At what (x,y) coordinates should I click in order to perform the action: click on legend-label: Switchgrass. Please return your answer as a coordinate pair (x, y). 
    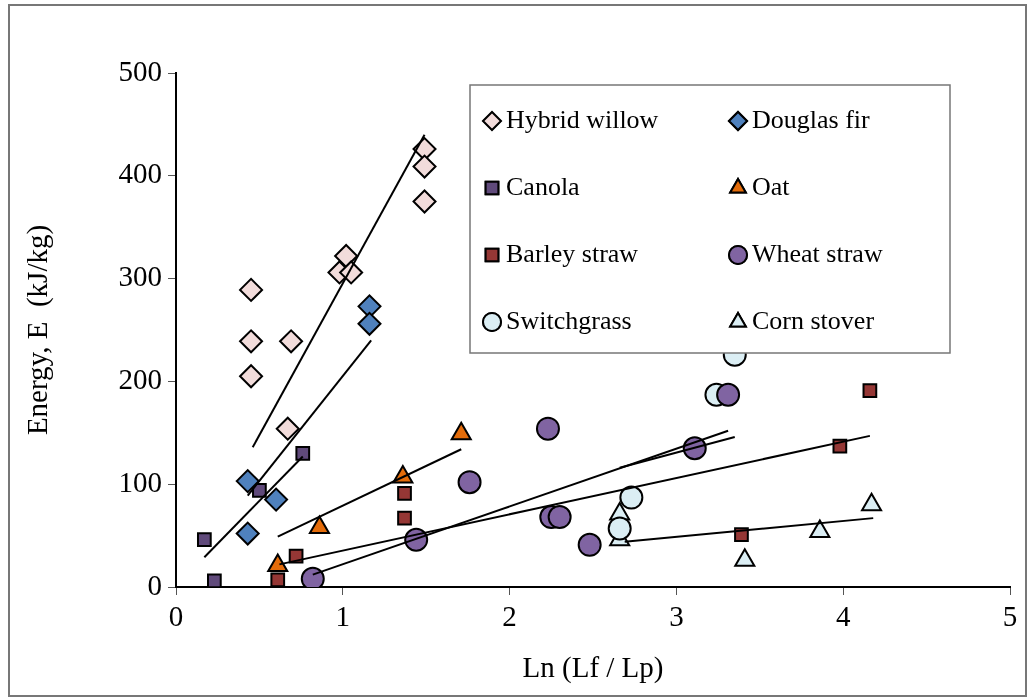
    Looking at the image, I should click on (569, 320).